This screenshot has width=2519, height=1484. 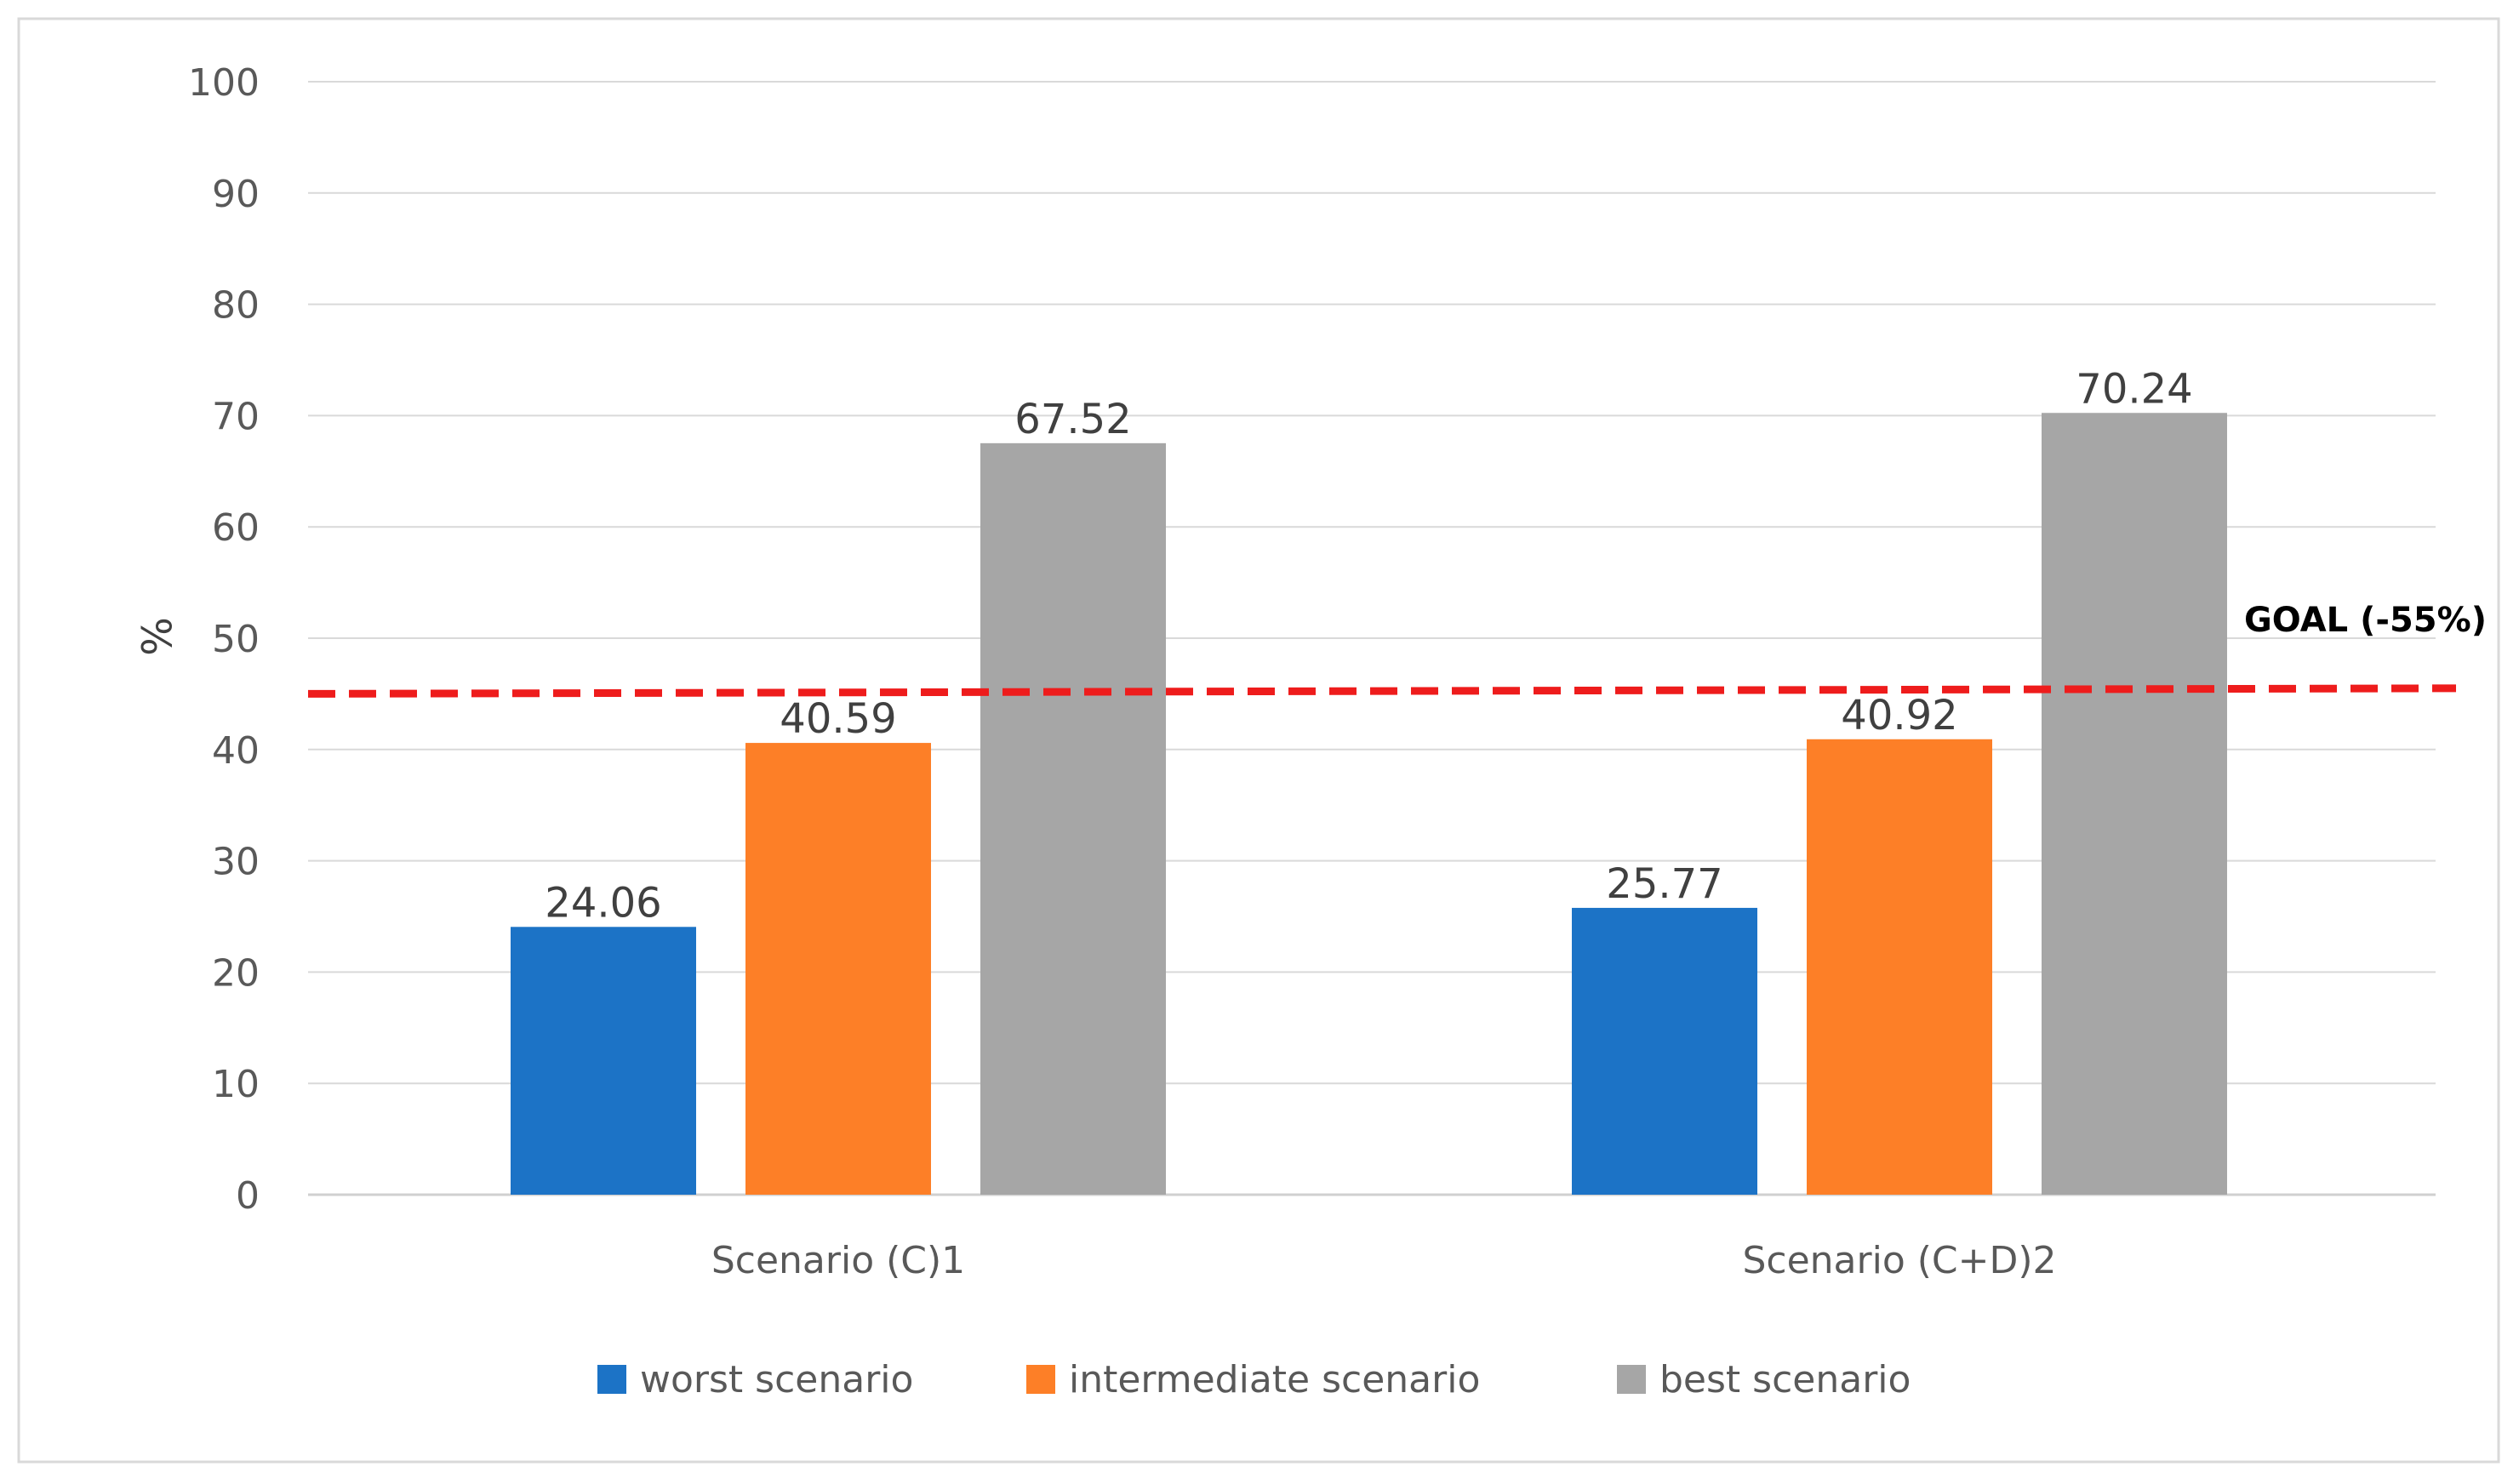 What do you see at coordinates (776, 1379) in the screenshot?
I see `legend-label: worst scenario` at bounding box center [776, 1379].